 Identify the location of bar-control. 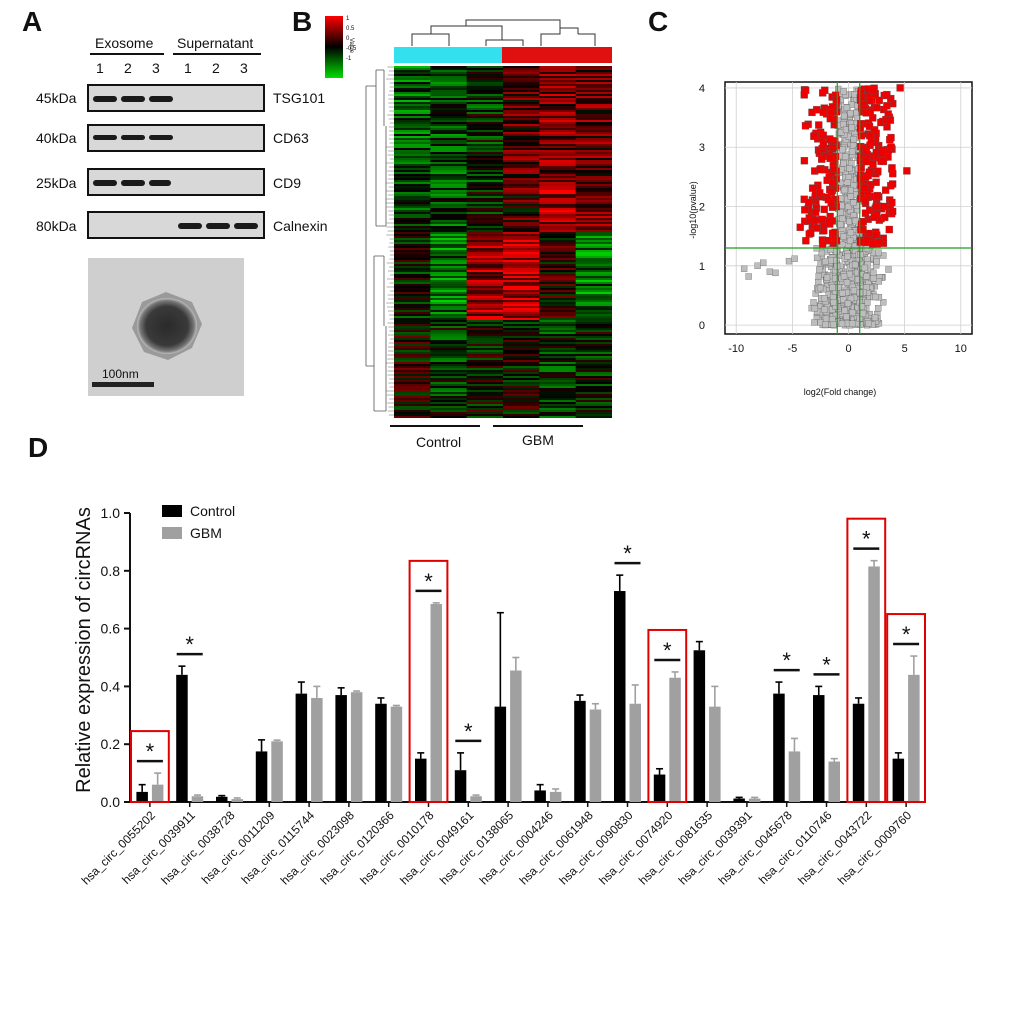
(381, 752).